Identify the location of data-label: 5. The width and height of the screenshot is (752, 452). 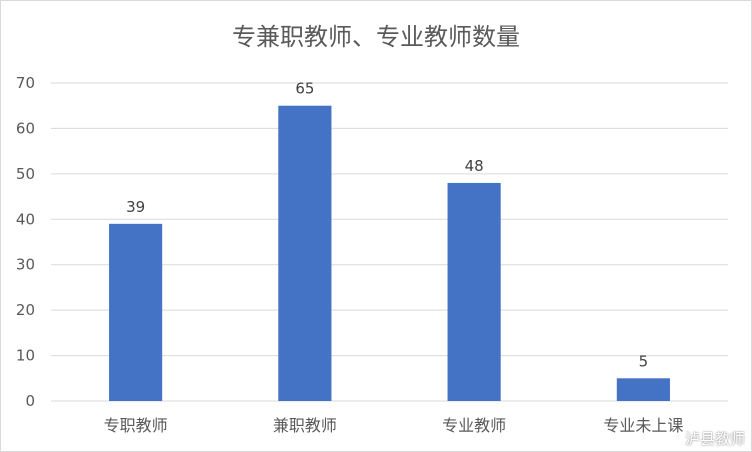
(644, 361).